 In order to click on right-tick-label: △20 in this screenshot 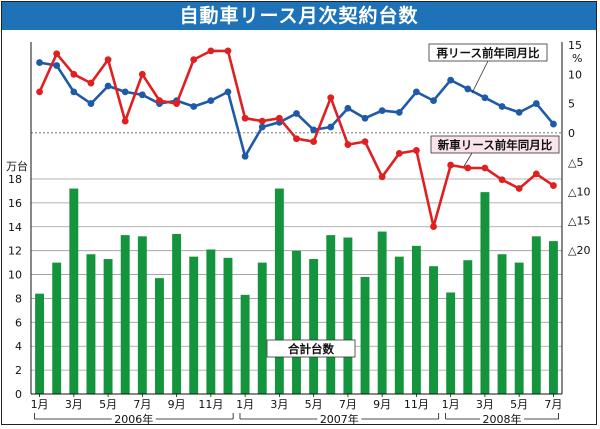, I will do `click(579, 250)`.